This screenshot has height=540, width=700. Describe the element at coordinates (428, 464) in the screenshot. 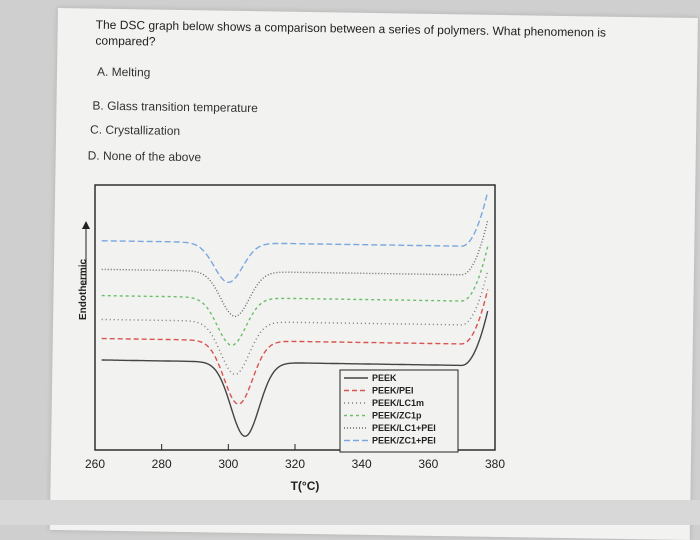

I see `x-tick-label: 360` at that location.